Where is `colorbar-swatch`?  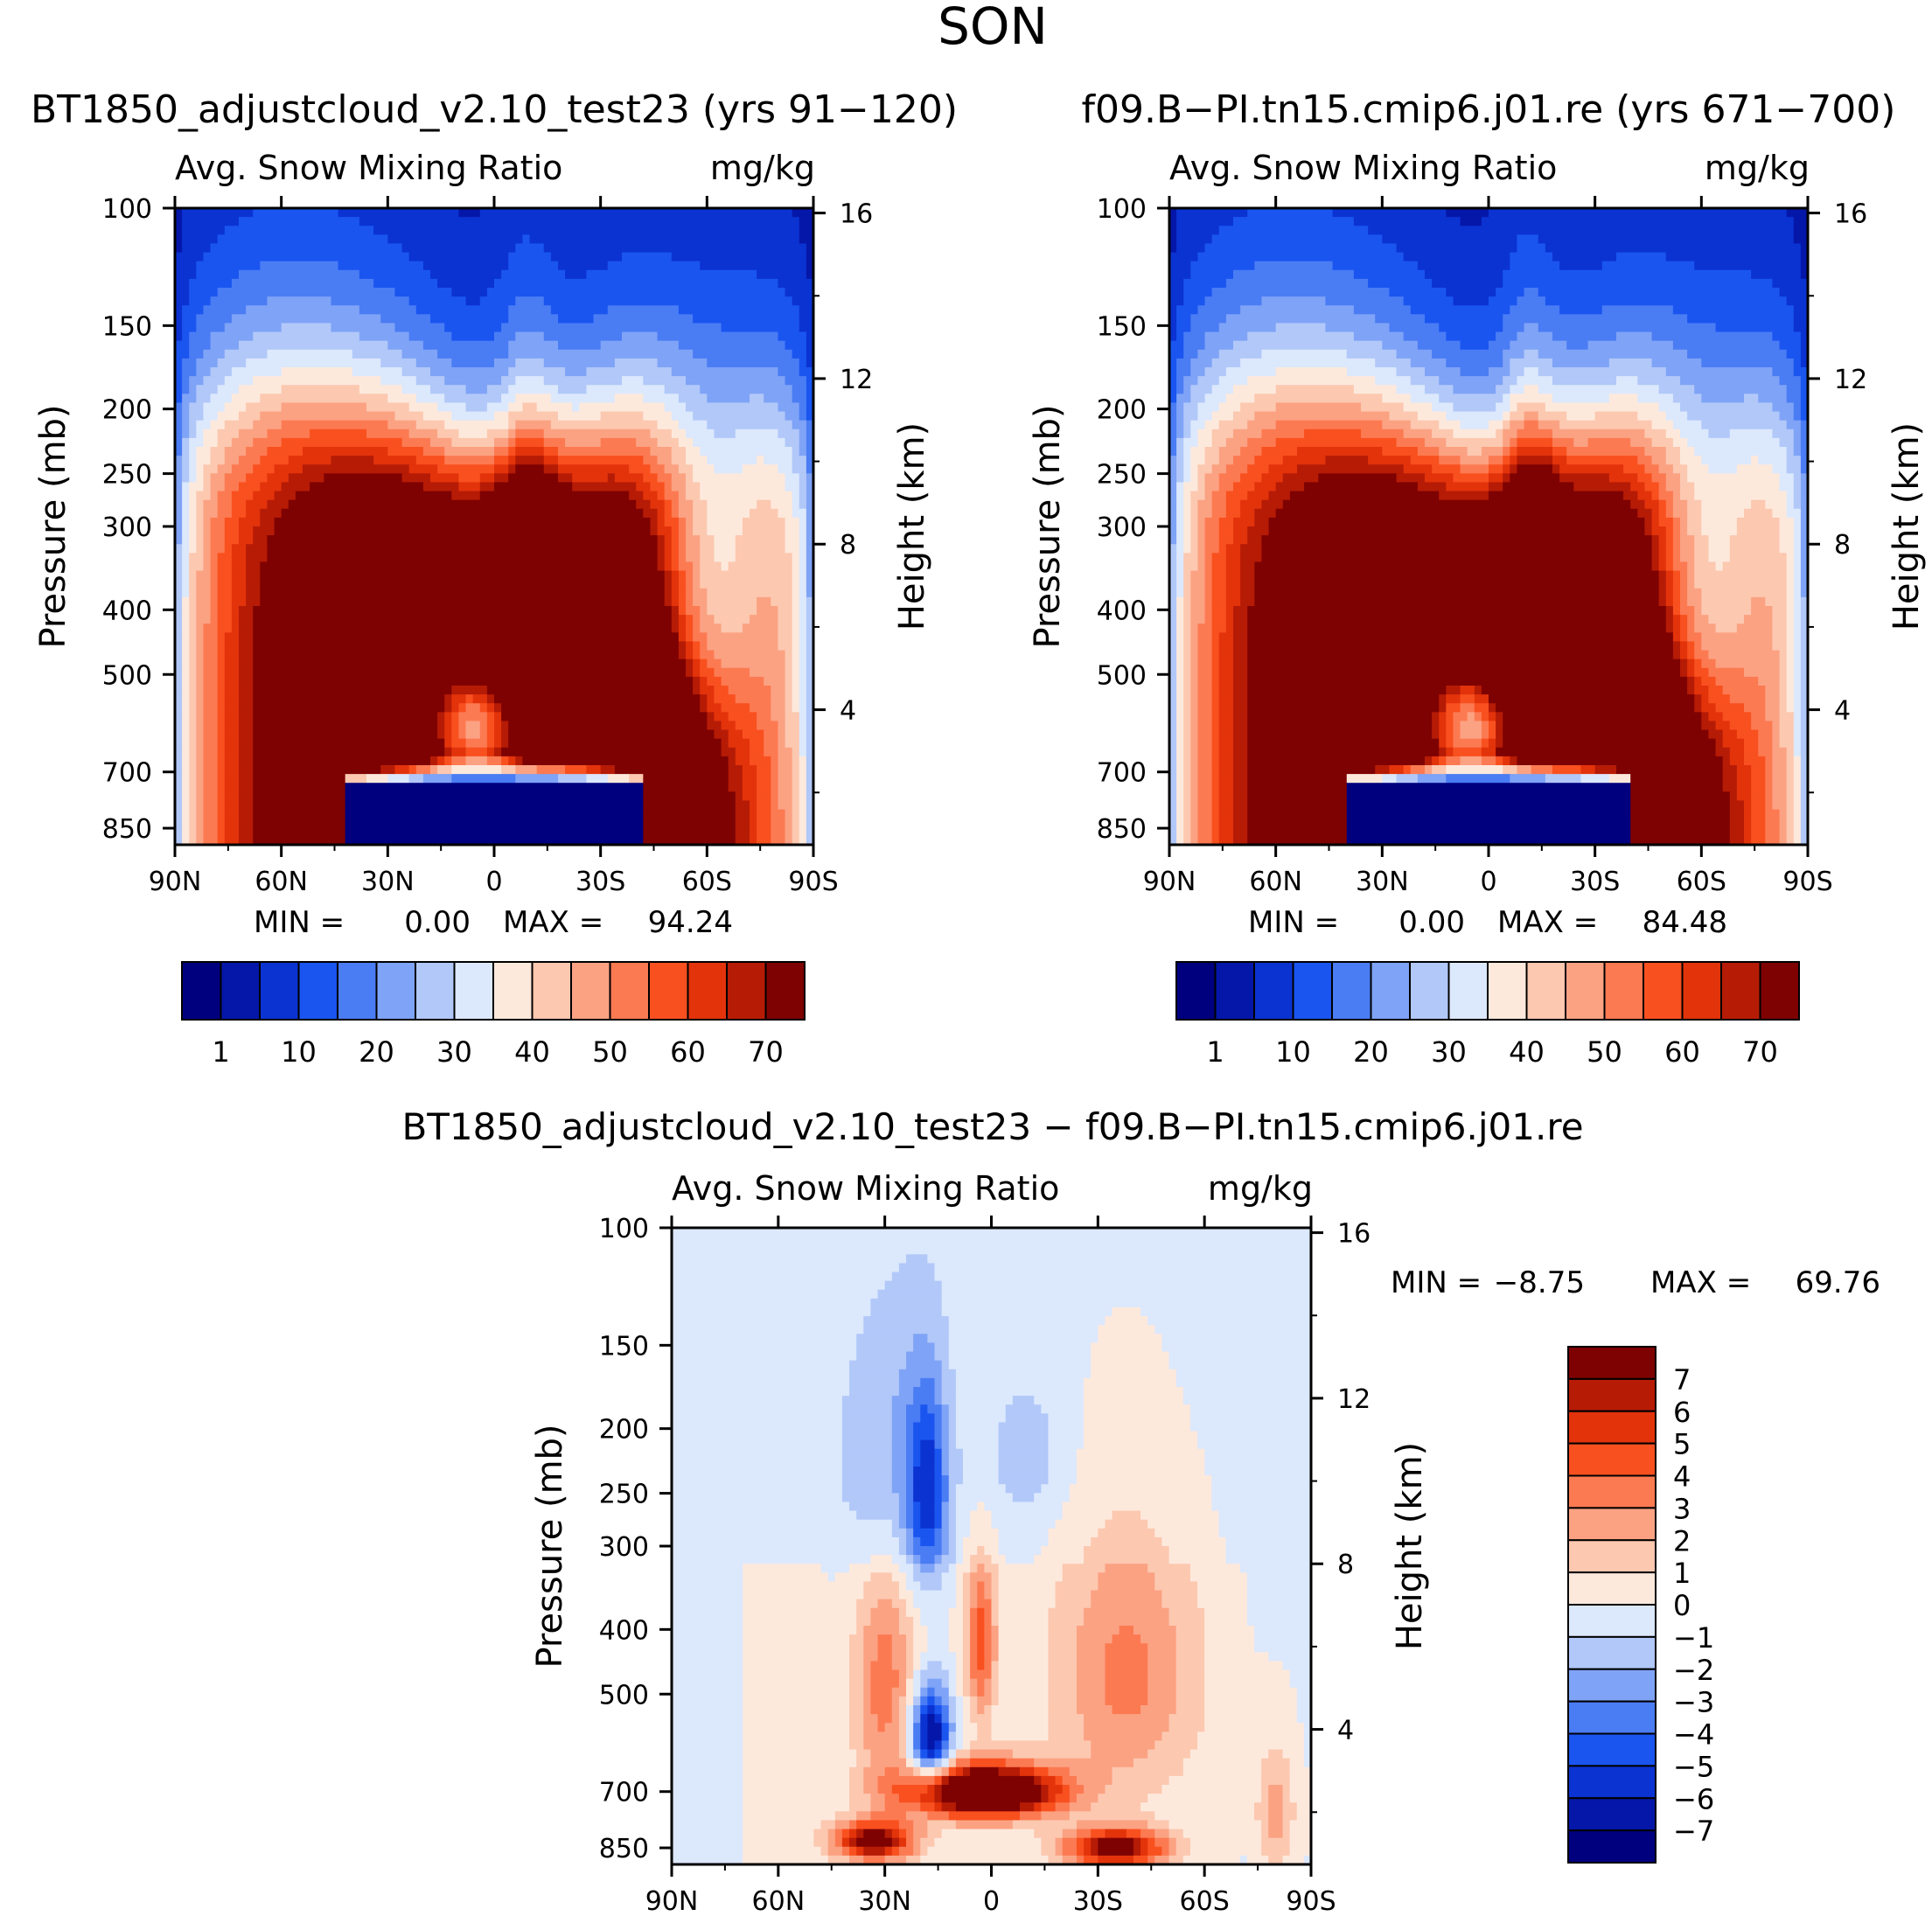
colorbar-swatch is located at coordinates (1623, 991).